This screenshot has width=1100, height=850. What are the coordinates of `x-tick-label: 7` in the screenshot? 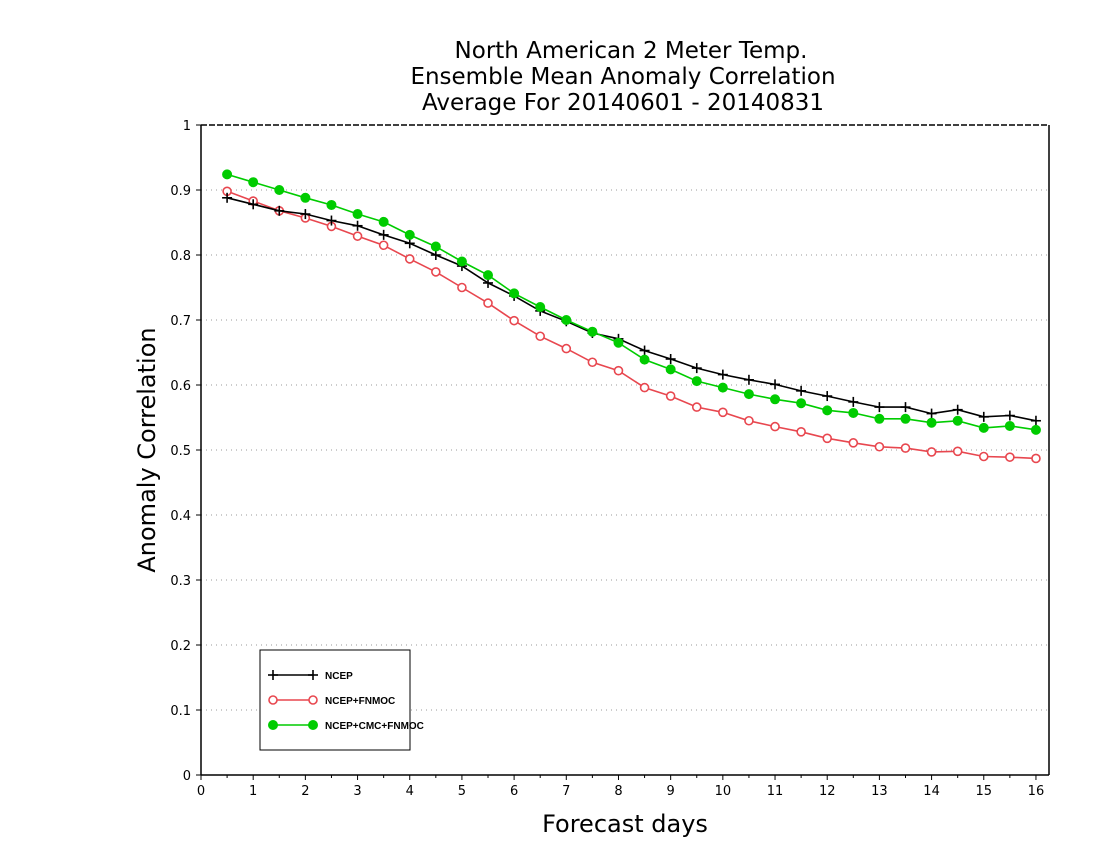 It's located at (566, 791).